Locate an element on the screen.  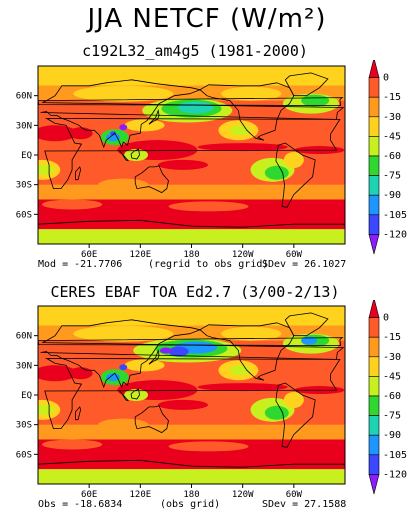
panel1-grid-note: (regrid to obs grid) is located at coordinates (208, 264).